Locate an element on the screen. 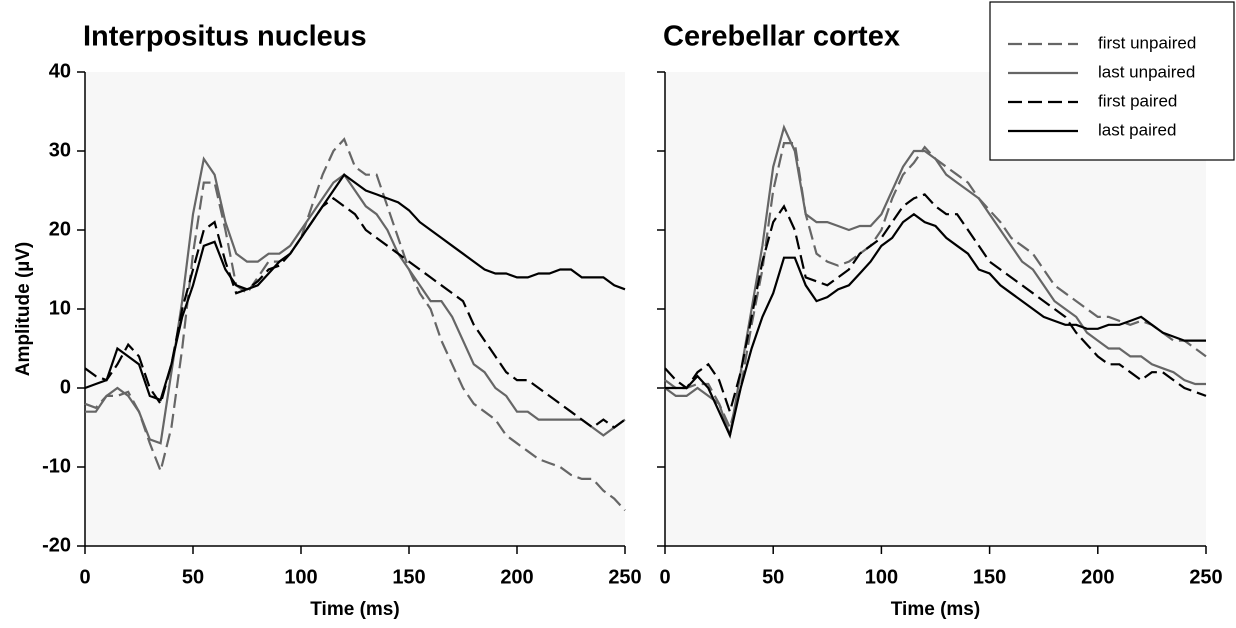 This screenshot has width=1236, height=628. legend-label: first paired is located at coordinates (1137, 100).